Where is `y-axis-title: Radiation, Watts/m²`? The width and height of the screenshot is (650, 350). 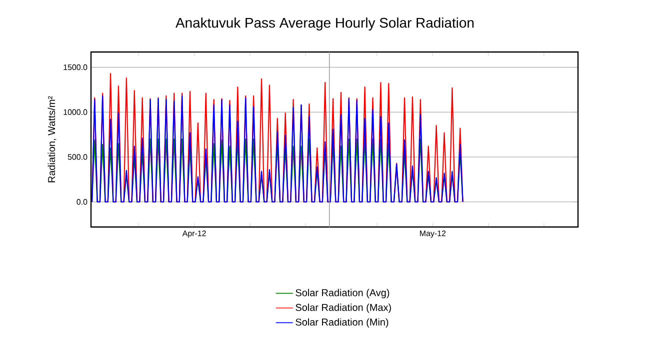
y-axis-title: Radiation, Watts/m² is located at coordinates (52, 139).